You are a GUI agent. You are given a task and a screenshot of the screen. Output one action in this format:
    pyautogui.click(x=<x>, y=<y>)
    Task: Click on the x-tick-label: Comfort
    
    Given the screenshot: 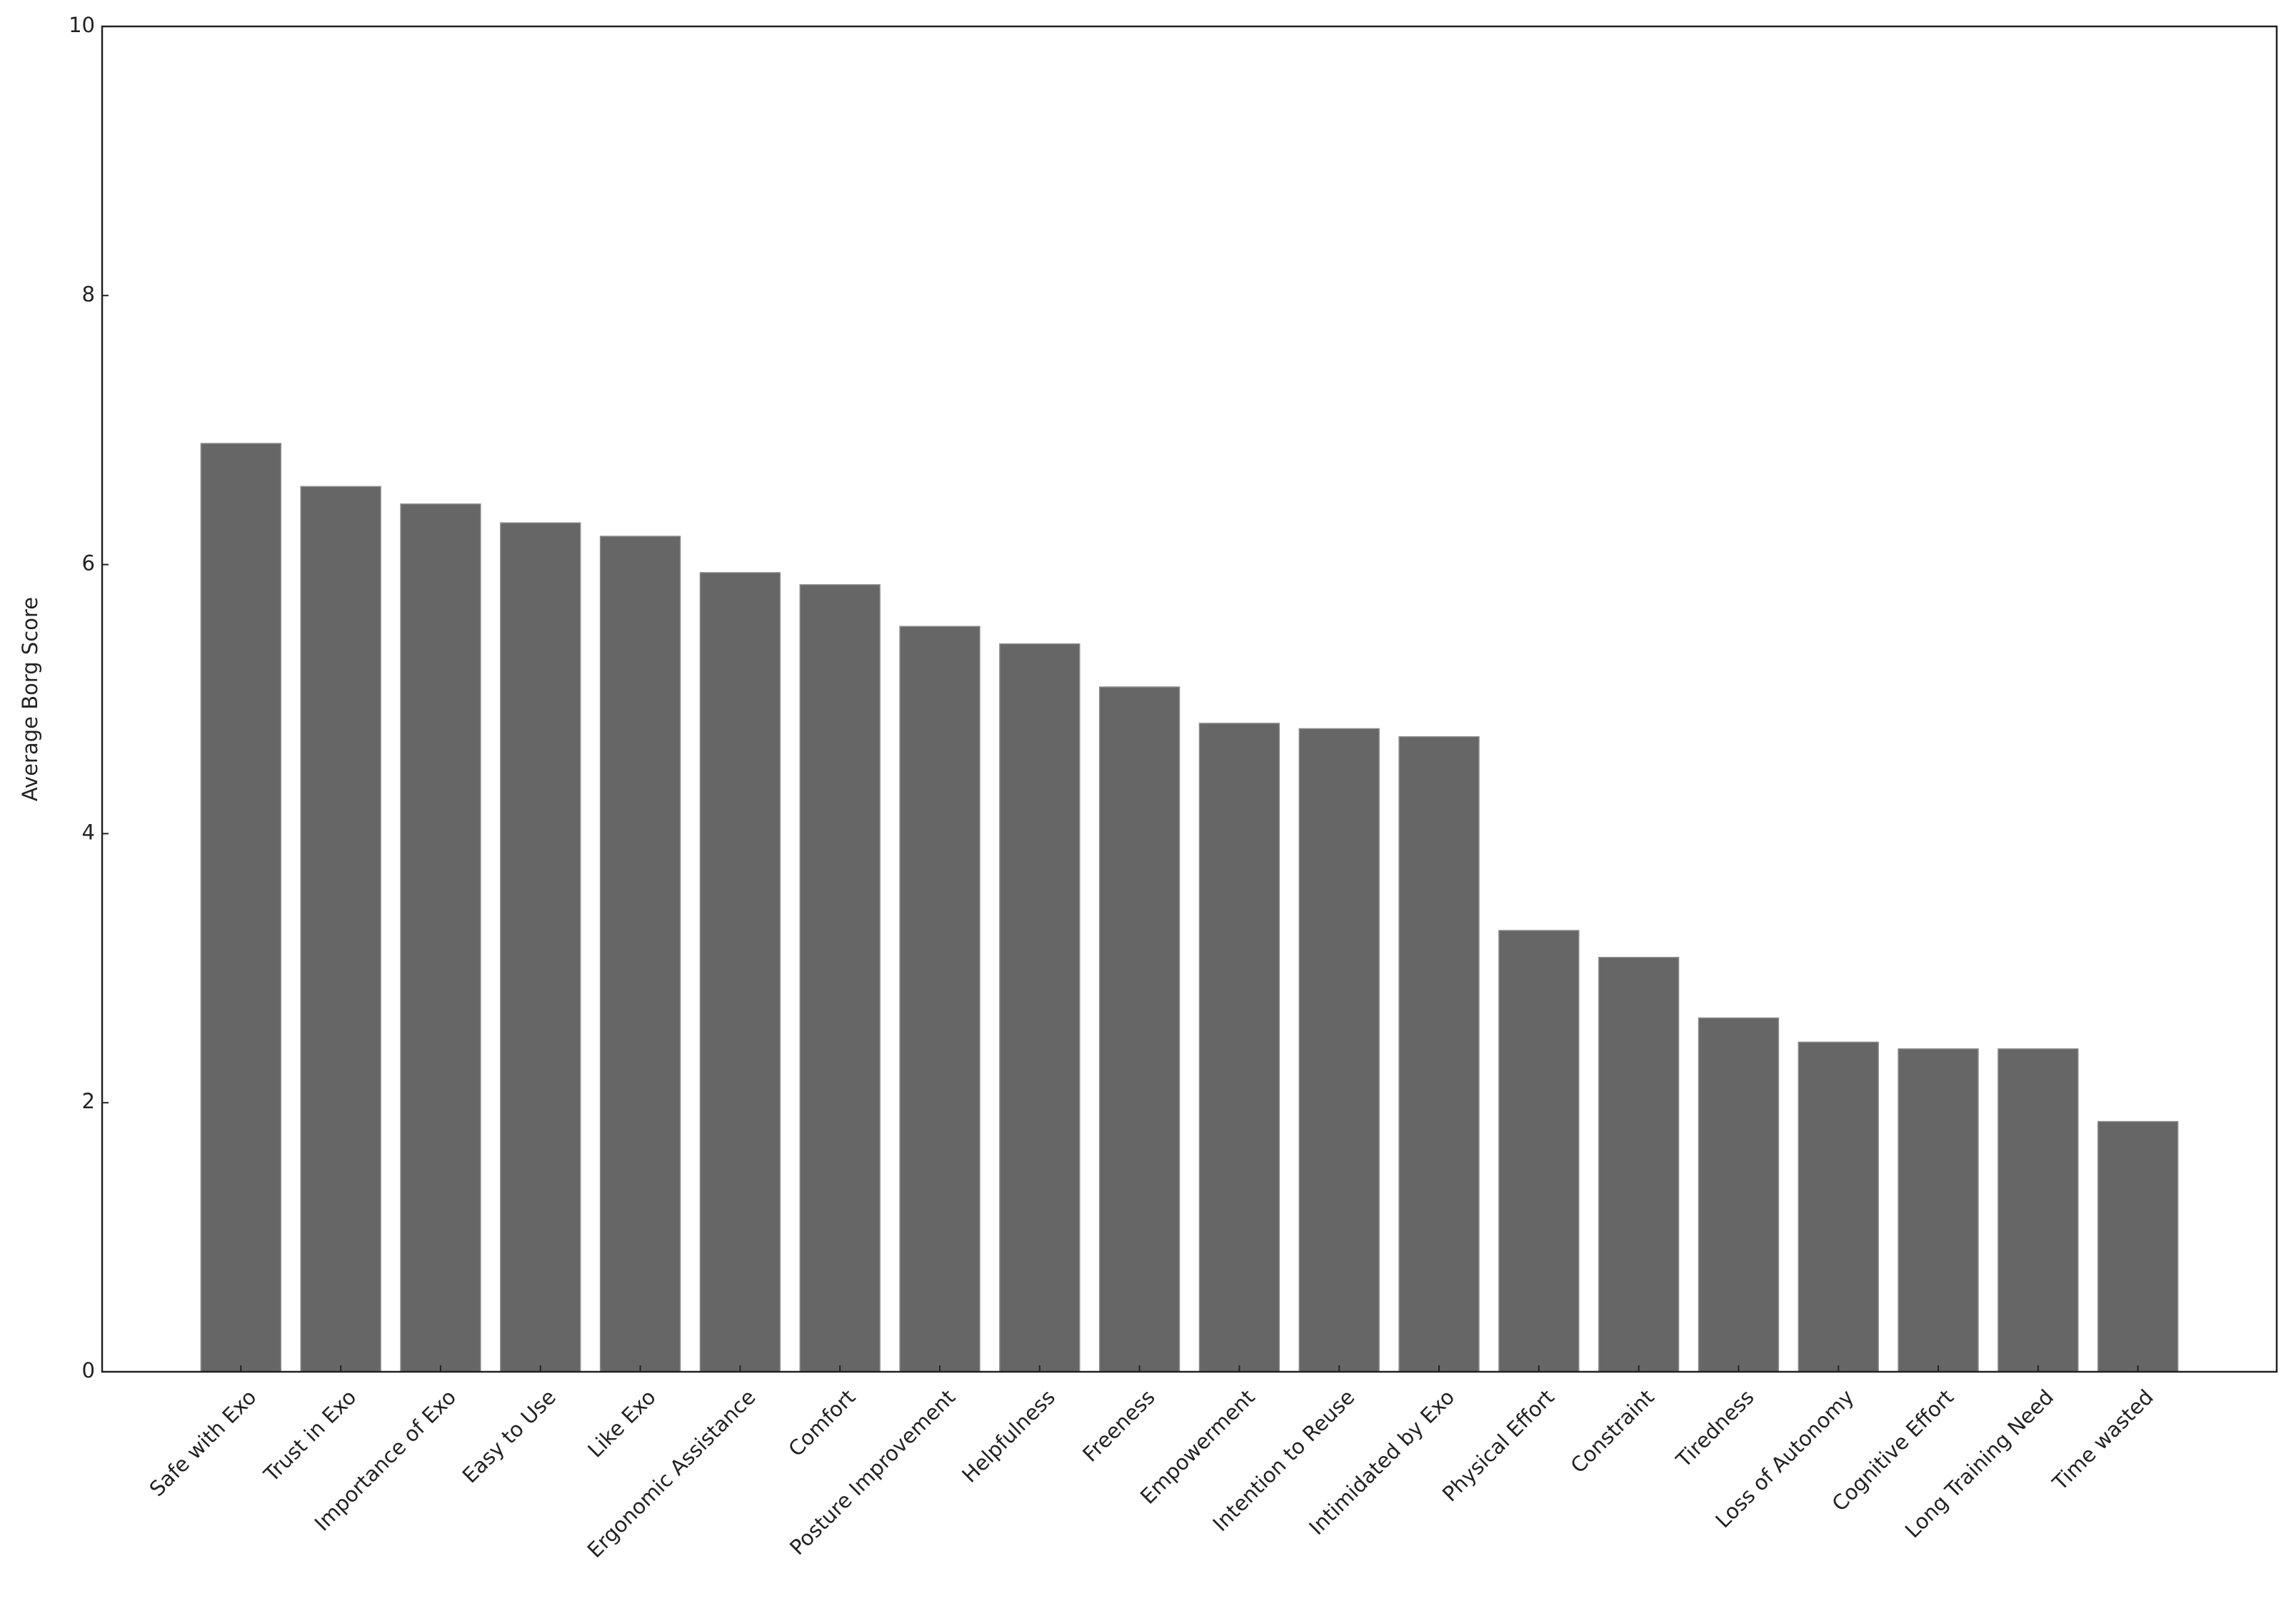 What is the action you would take?
    pyautogui.click(x=821, y=1423)
    